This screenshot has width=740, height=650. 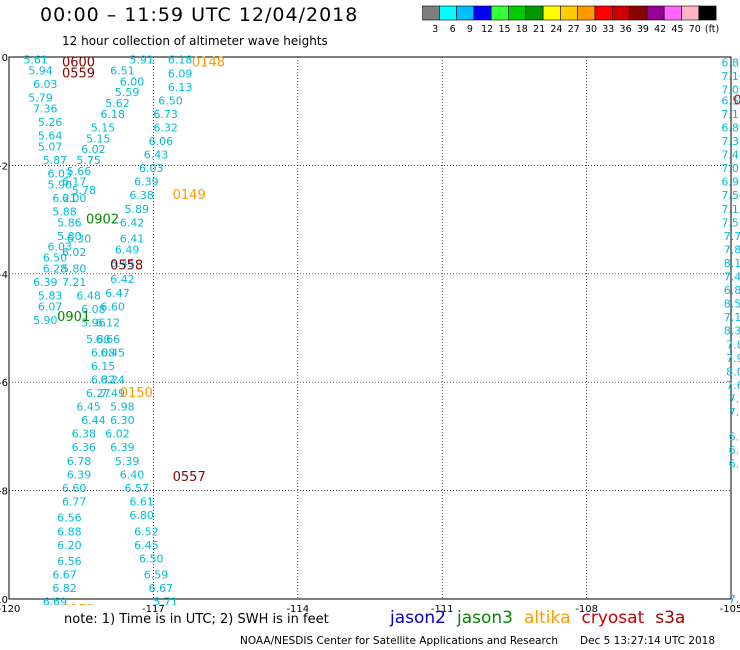 What do you see at coordinates (141, 195) in the screenshot?
I see `wave-height-label: 6.38` at bounding box center [141, 195].